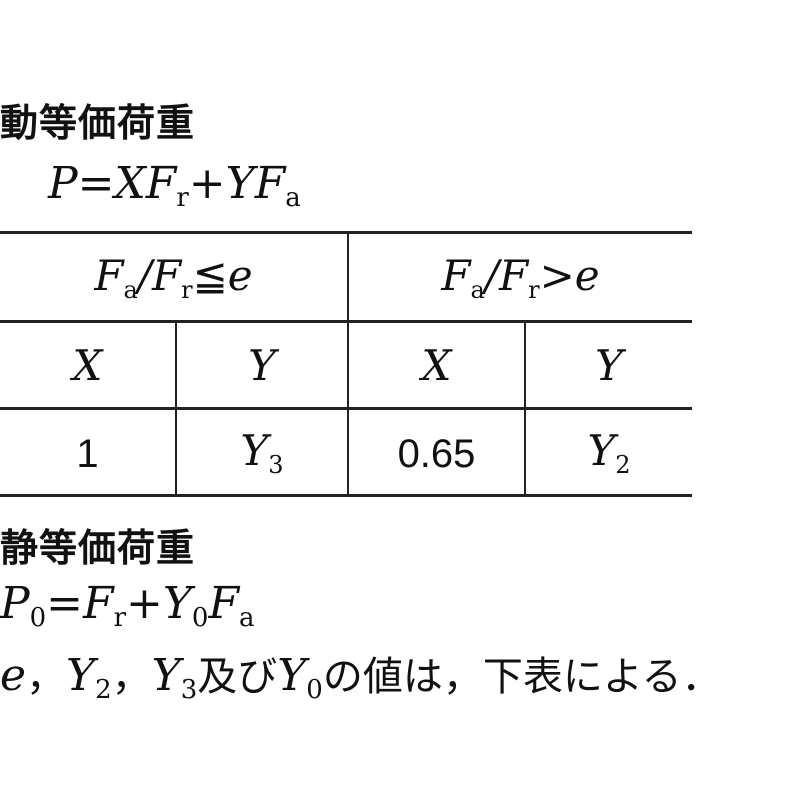  What do you see at coordinates (174, 277) in the screenshot?
I see `header-condition-le: Fa/Fr≦e` at bounding box center [174, 277].